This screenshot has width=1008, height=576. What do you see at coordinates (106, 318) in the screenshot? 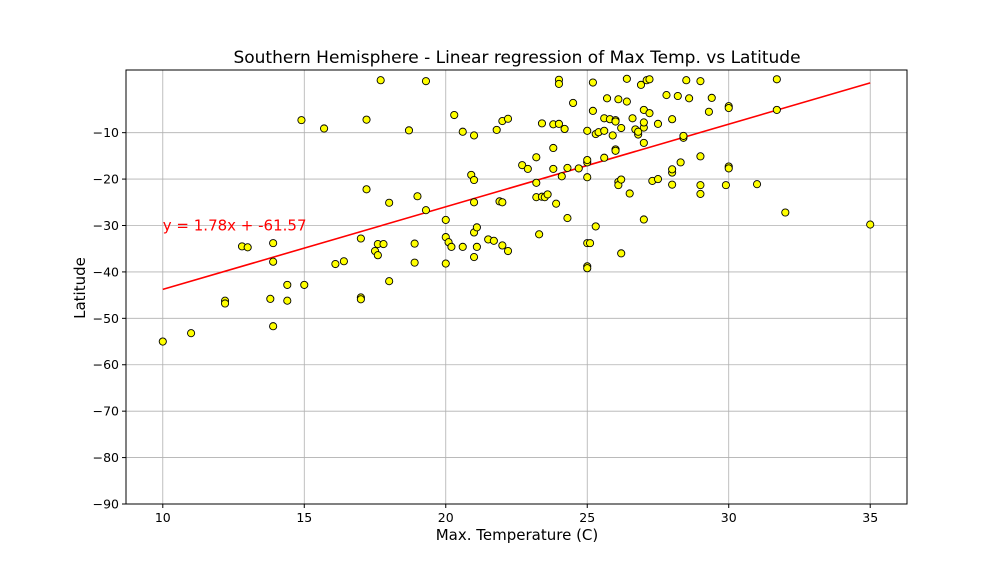
I see `y-tick-label: −50` at bounding box center [106, 318].